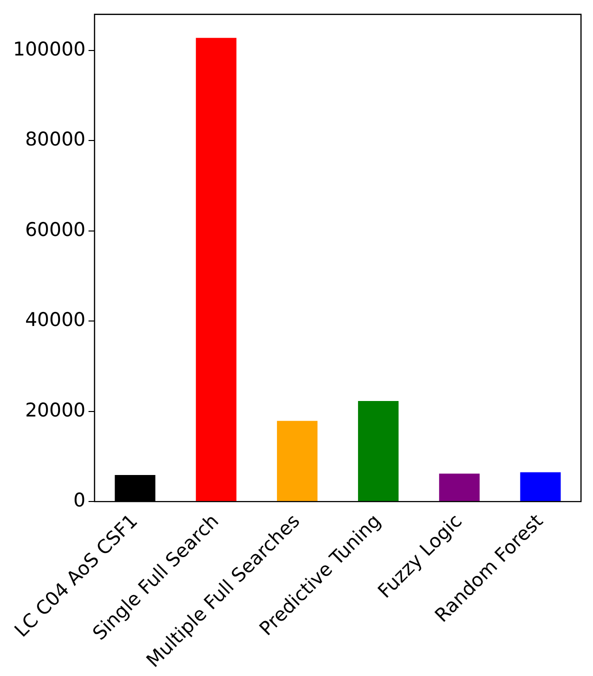 The image size is (593, 676). Describe the element at coordinates (55, 410) in the screenshot. I see `y-tick-label: 20000` at that location.